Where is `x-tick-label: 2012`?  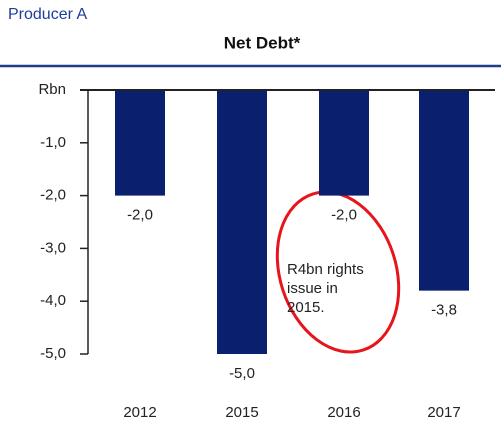
x-tick-label: 2012 is located at coordinates (139, 412).